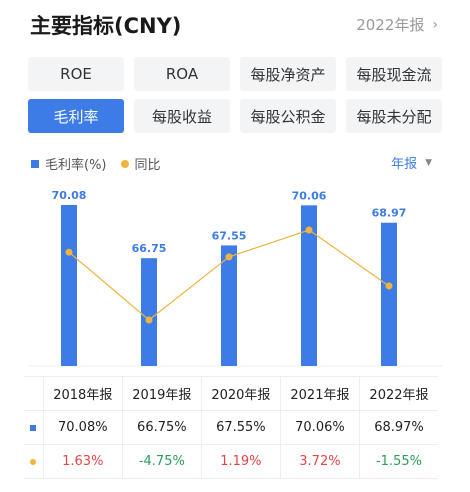 Image resolution: width=470 pixels, height=492 pixels. What do you see at coordinates (309, 195) in the screenshot?
I see `bar-value-label: 70.06` at bounding box center [309, 195].